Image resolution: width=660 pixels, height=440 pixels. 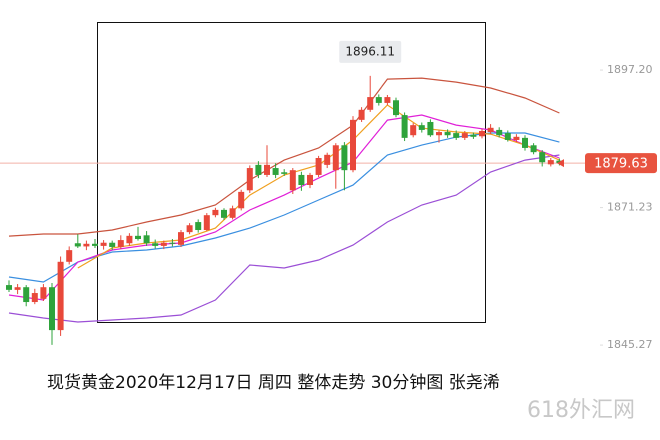 What do you see at coordinates (560, 163) in the screenshot?
I see `last-price-marker` at bounding box center [560, 163].